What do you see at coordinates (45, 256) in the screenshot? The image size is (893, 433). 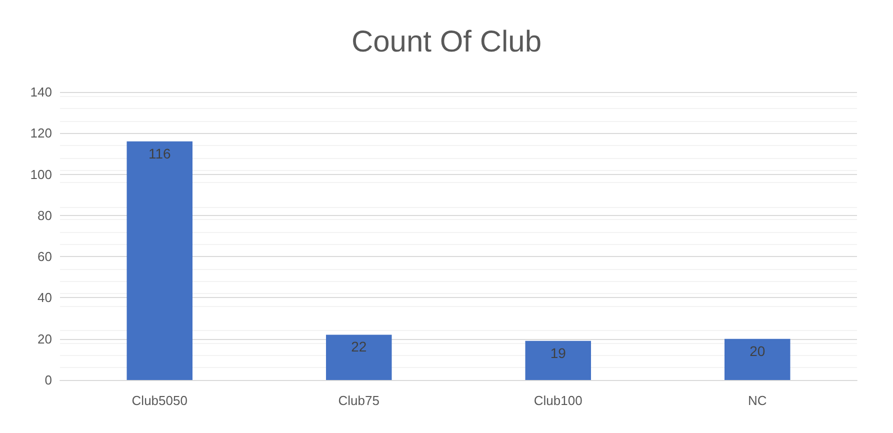 I see `y-tick-label: 60` at bounding box center [45, 256].